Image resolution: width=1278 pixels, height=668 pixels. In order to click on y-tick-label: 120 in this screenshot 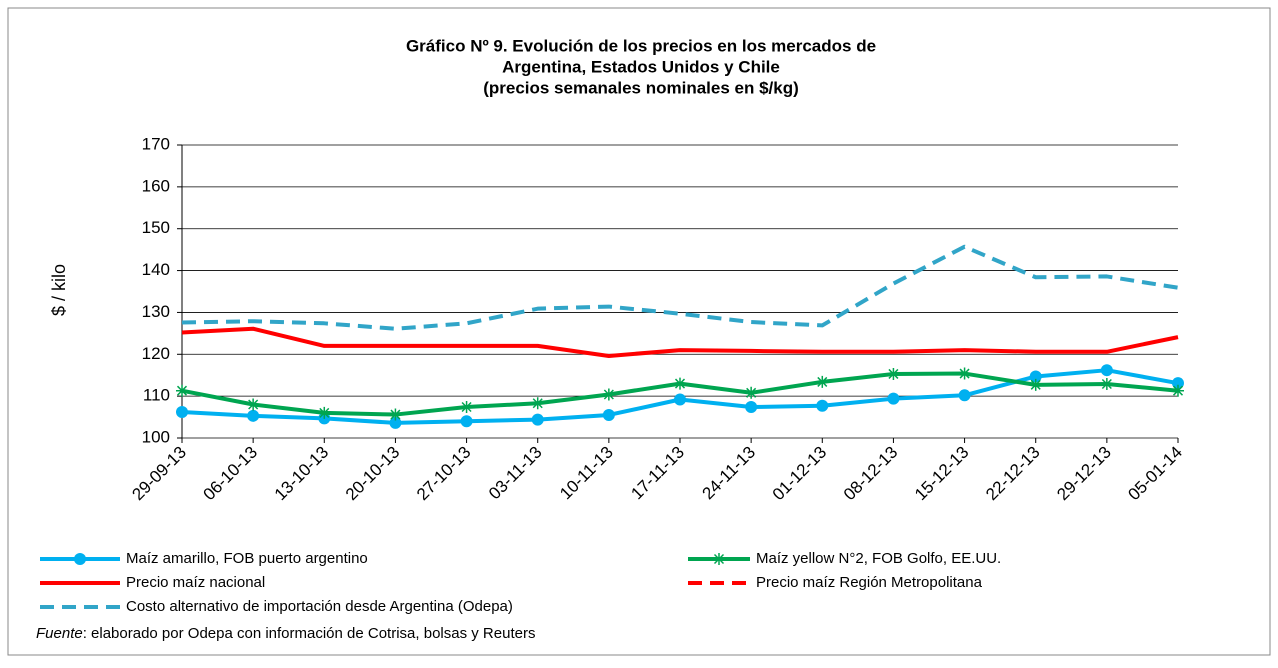, I will do `click(156, 353)`.